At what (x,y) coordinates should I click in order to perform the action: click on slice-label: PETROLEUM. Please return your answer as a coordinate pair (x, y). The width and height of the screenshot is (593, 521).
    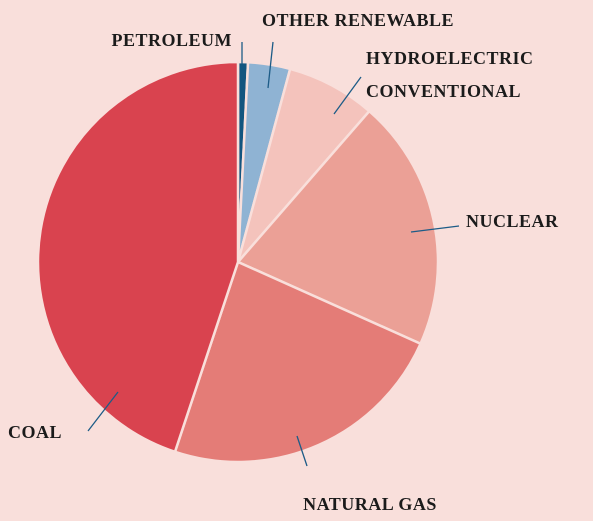
    Looking at the image, I should click on (171, 40).